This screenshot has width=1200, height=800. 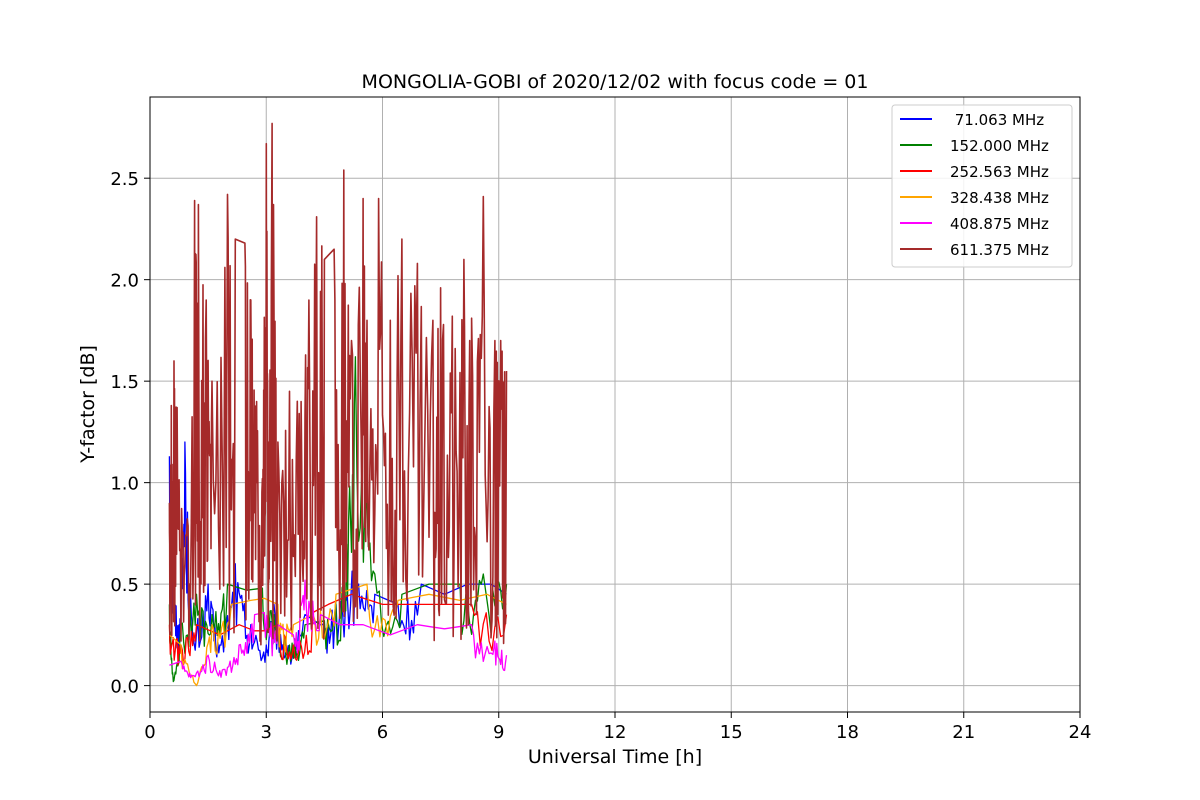 What do you see at coordinates (615, 757) in the screenshot?
I see `x-axis-label: Universal Time [h]` at bounding box center [615, 757].